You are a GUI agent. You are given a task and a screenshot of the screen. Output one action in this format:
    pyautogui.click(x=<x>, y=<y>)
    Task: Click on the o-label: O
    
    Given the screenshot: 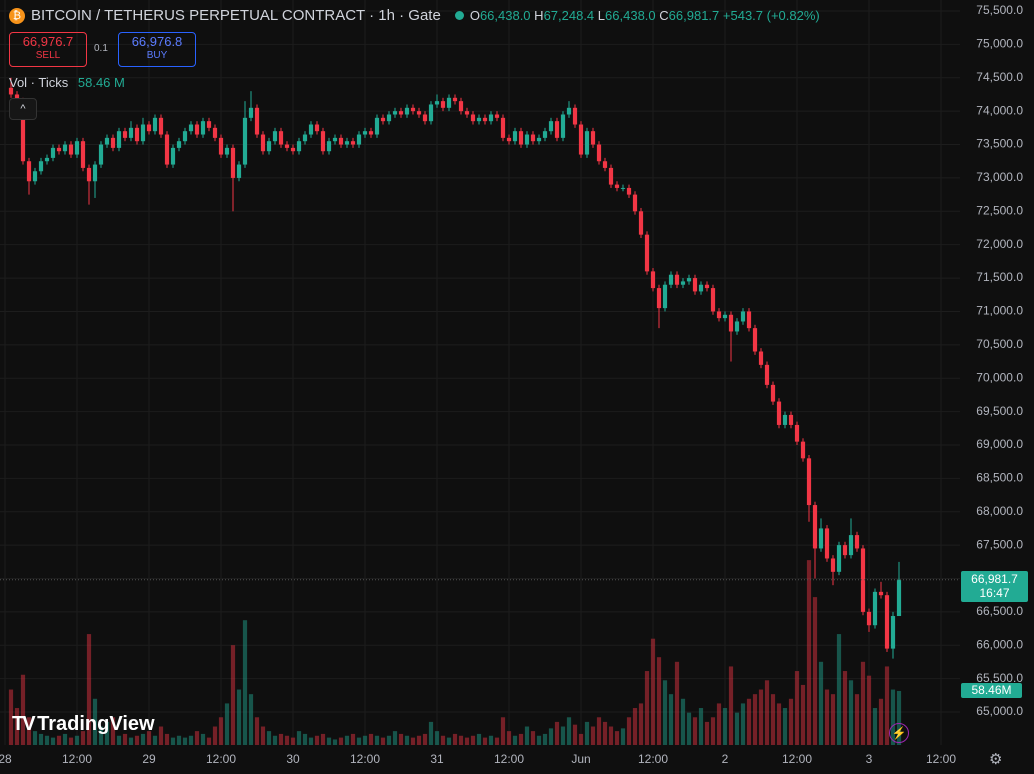 What is the action you would take?
    pyautogui.click(x=474, y=15)
    